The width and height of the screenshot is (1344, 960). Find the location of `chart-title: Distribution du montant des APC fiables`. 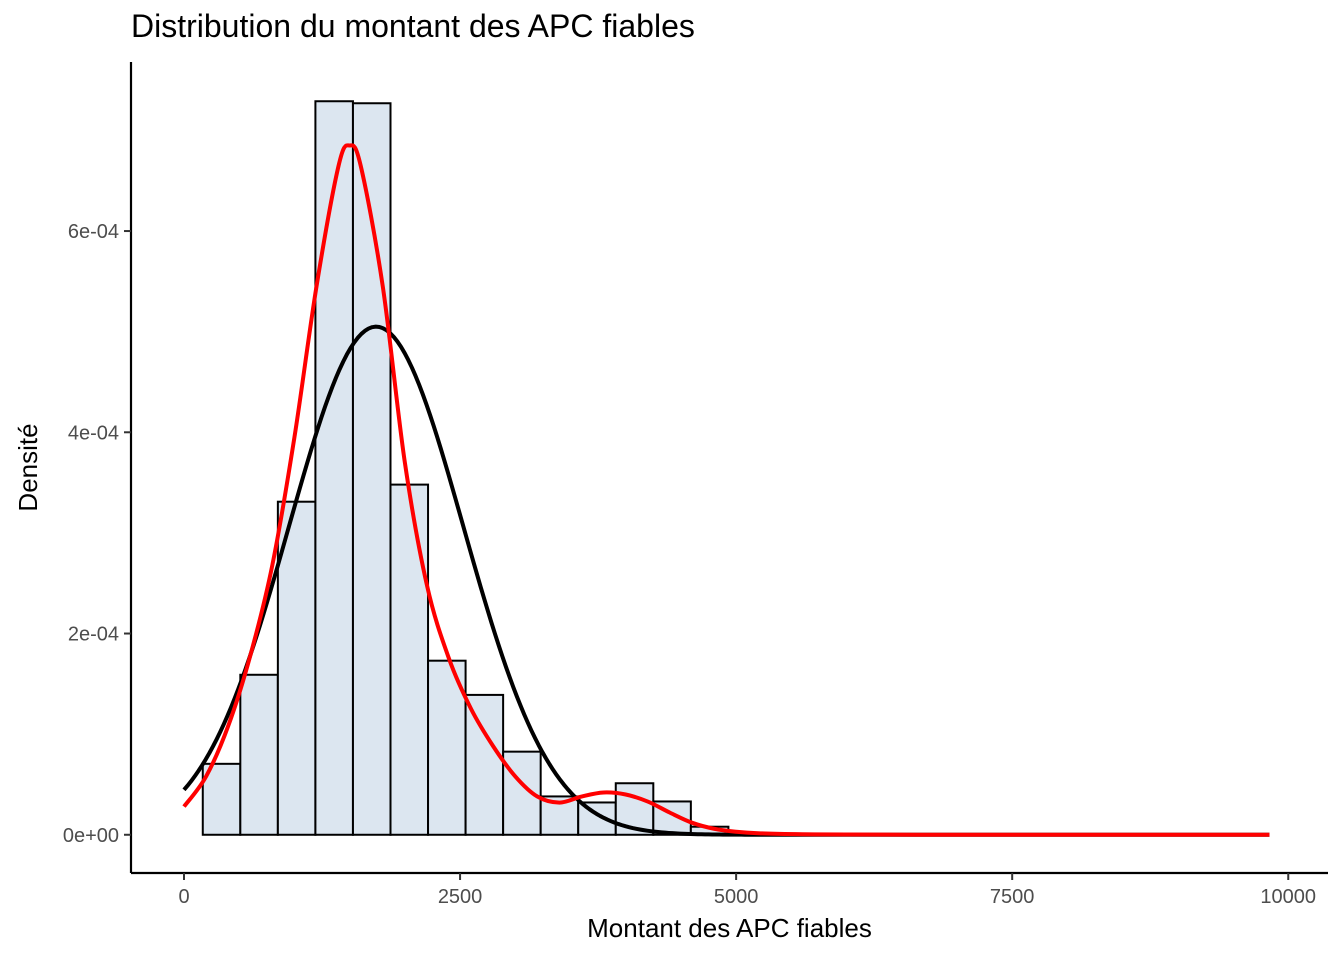

chart-title: Distribution du montant des APC fiables is located at coordinates (413, 26).